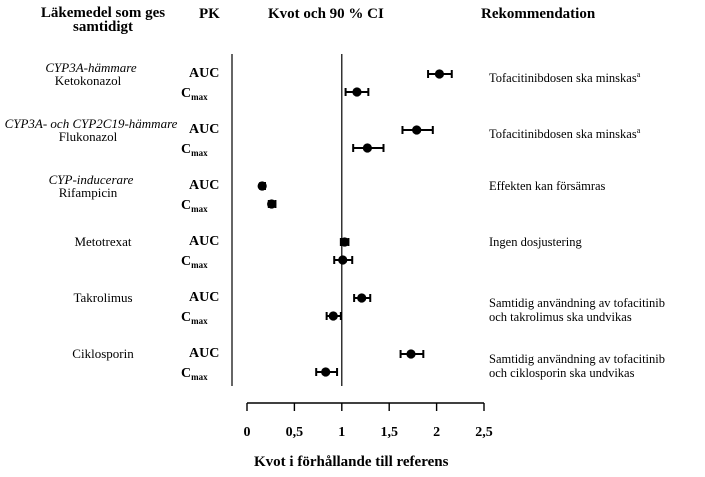 The image size is (705, 477). Describe the element at coordinates (209, 14) in the screenshot. I see `header-pk: PK` at that location.